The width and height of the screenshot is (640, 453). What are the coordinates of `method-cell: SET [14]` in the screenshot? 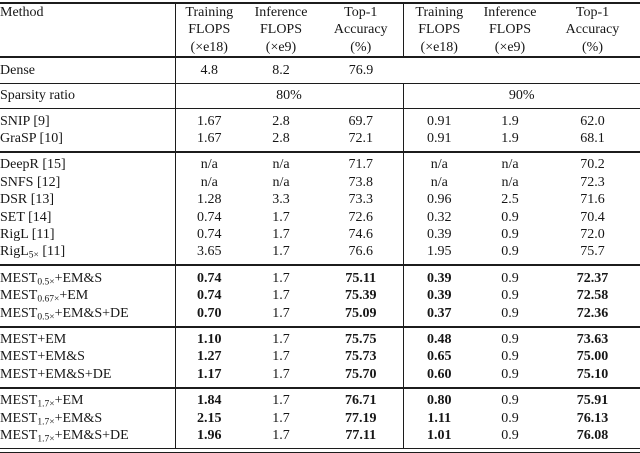 It's located at (26, 217).